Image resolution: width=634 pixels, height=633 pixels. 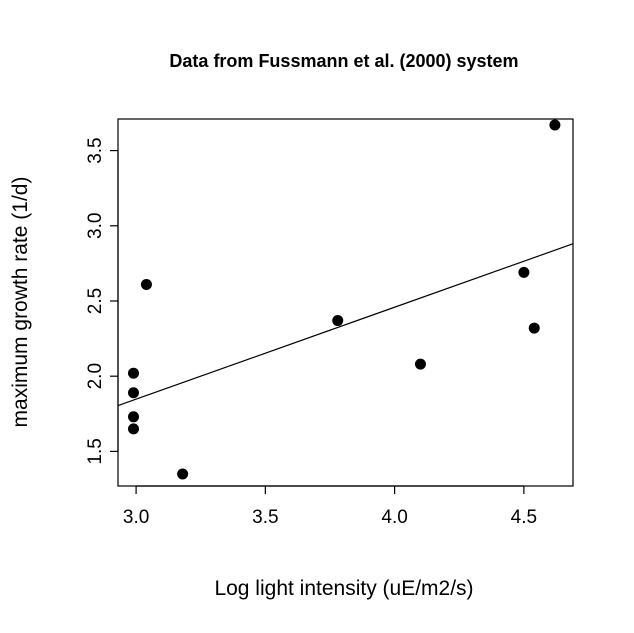 I want to click on x-axis-label: Log light intensity (uE/m2/s), so click(x=343, y=588).